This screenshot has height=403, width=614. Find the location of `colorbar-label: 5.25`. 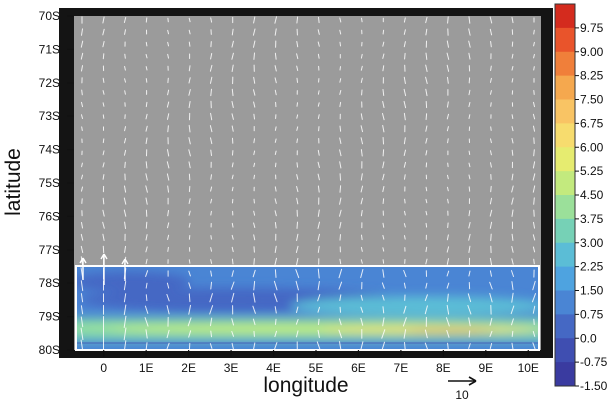

colorbar-label: 5.25 is located at coordinates (592, 171).